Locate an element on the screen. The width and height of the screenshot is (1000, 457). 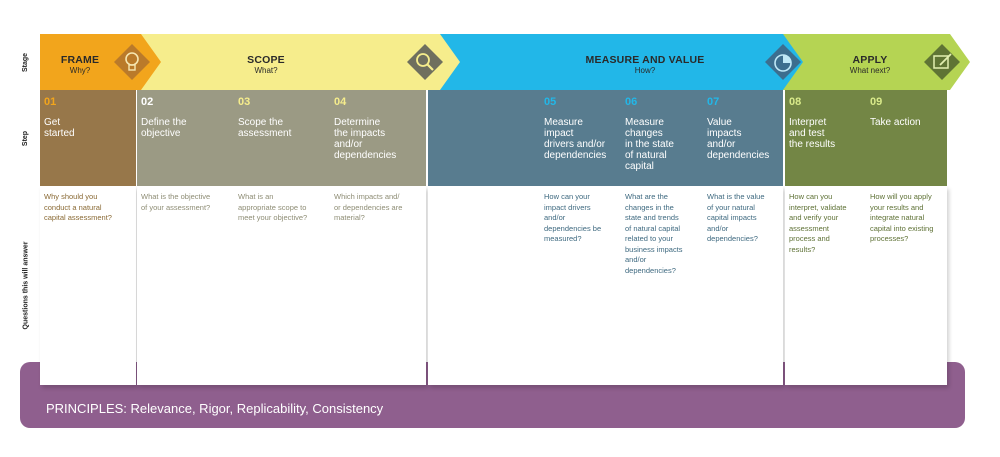
lightbulb-icon is located at coordinates (132, 62).